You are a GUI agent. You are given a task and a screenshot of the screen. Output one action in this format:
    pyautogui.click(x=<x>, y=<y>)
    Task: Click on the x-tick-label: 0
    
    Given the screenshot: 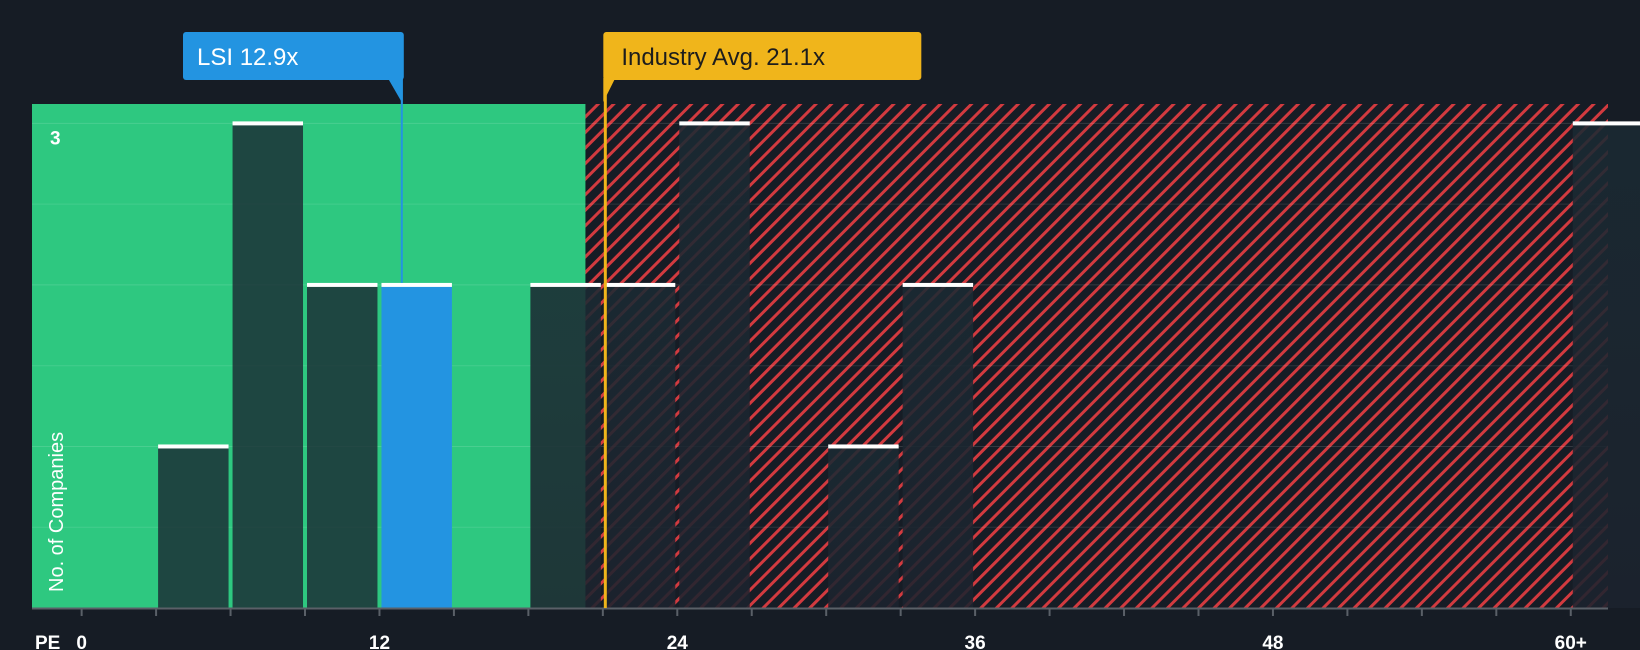 What is the action you would take?
    pyautogui.click(x=81, y=641)
    